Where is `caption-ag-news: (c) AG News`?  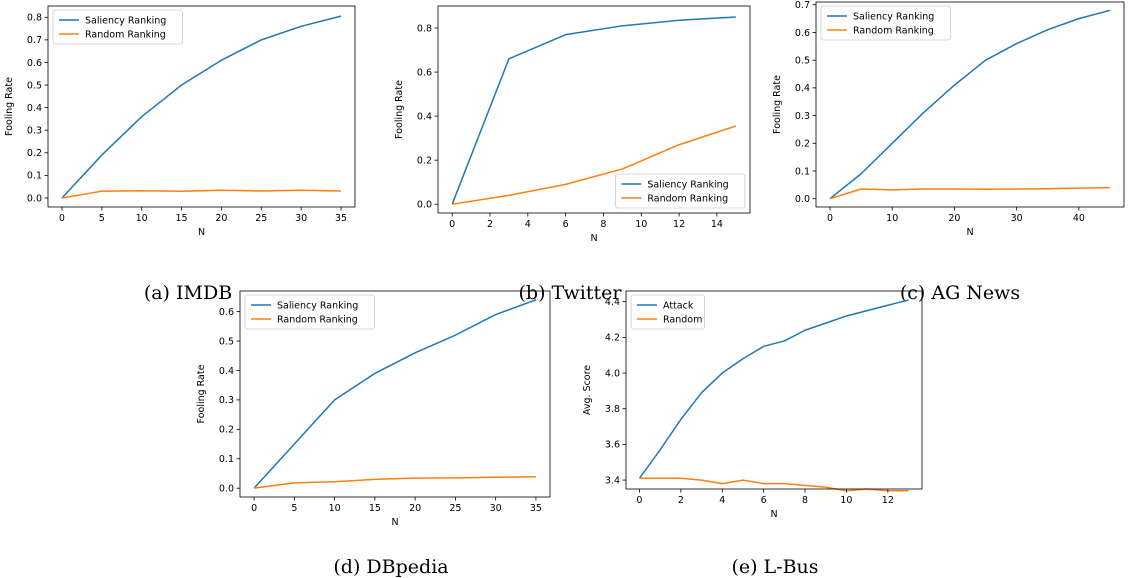
caption-ag-news: (c) AG News is located at coordinates (960, 293).